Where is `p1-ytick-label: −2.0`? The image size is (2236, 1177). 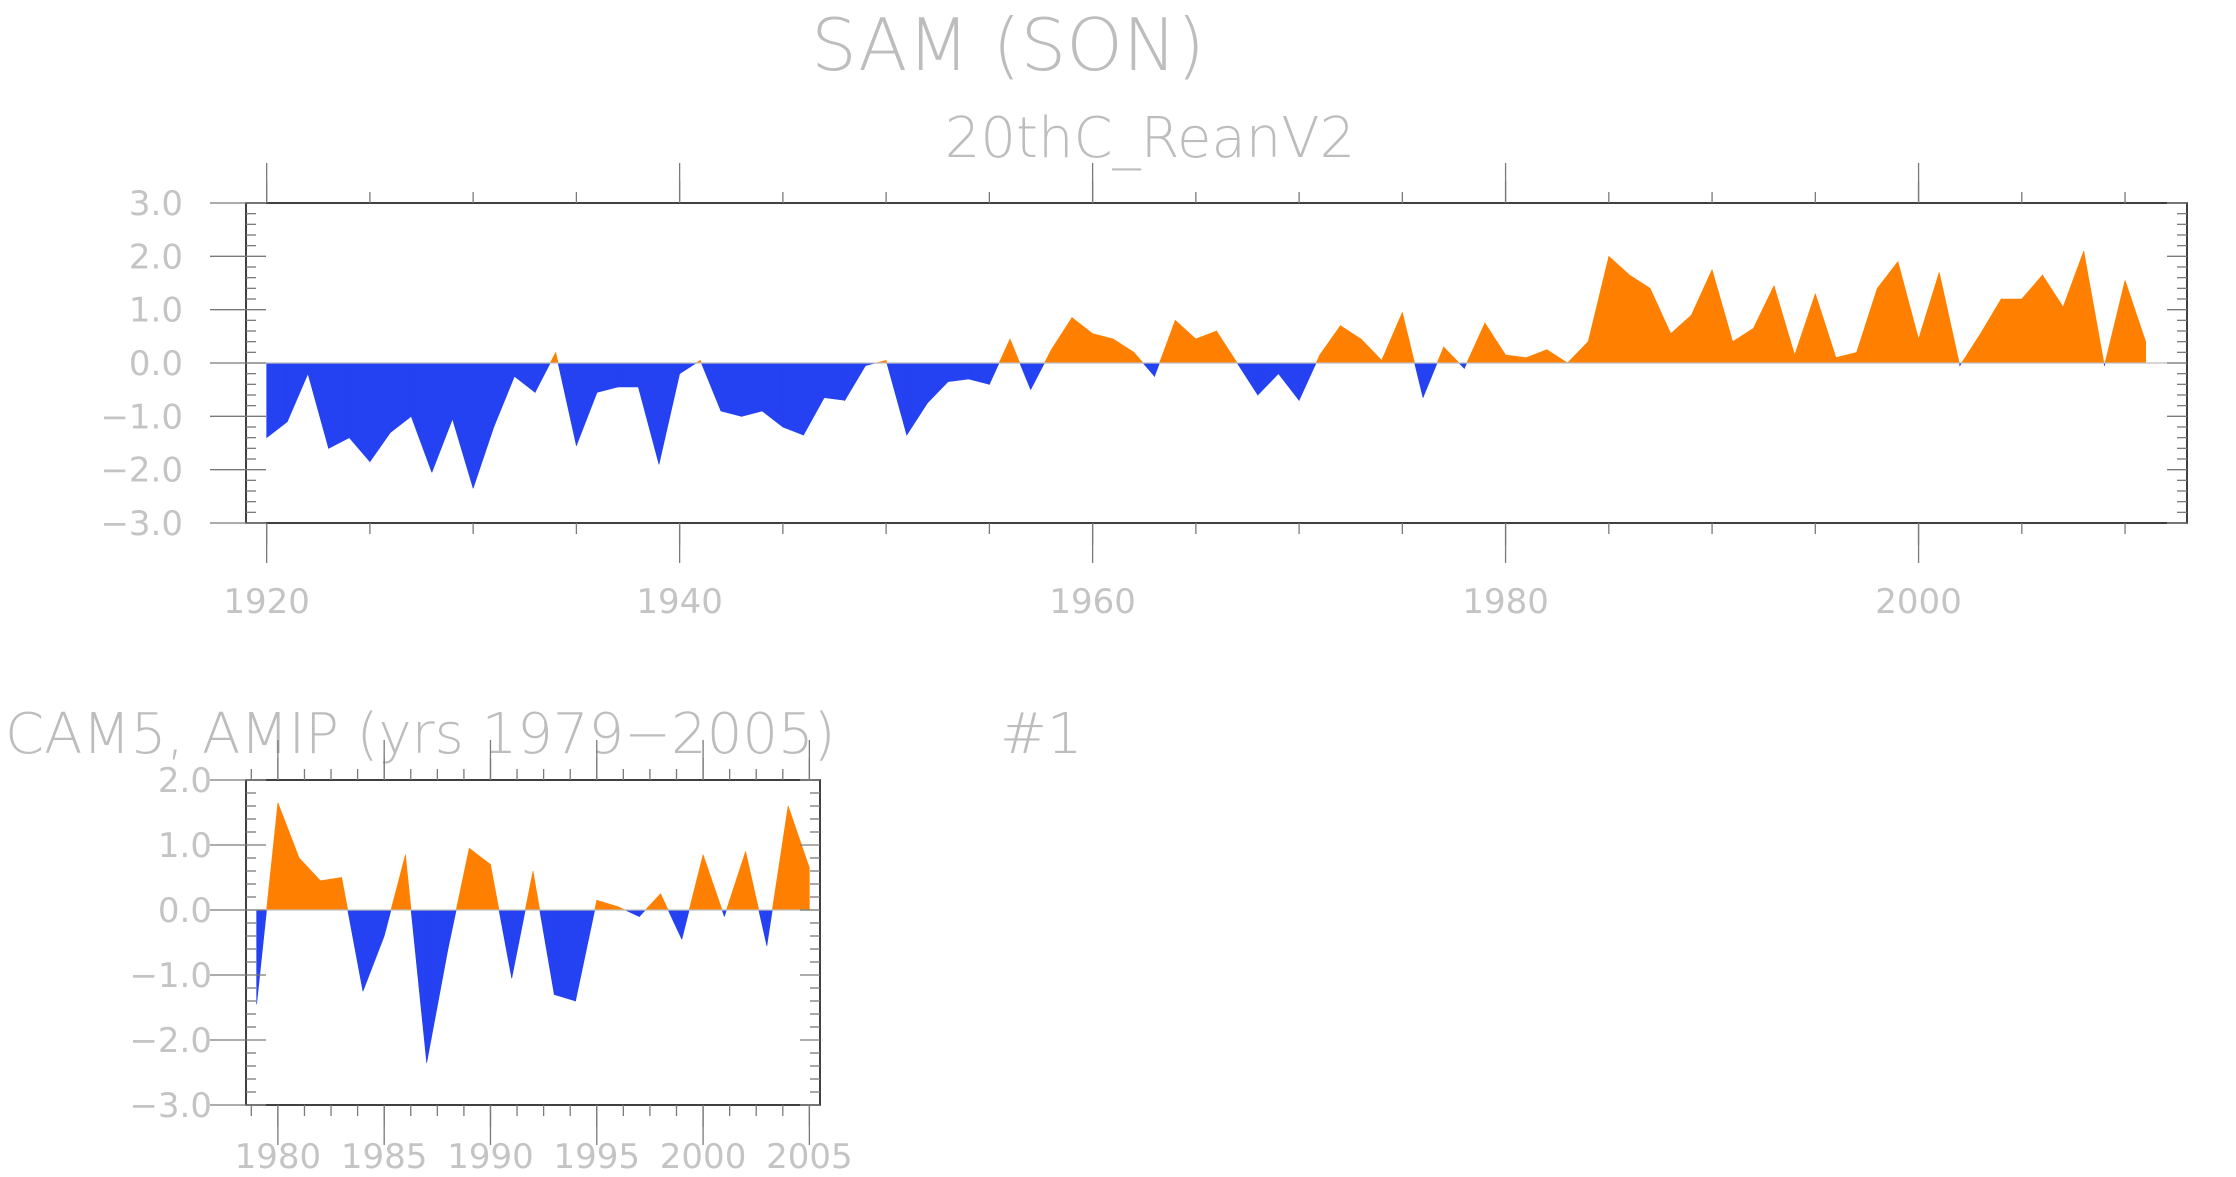 p1-ytick-label: −2.0 is located at coordinates (141, 471).